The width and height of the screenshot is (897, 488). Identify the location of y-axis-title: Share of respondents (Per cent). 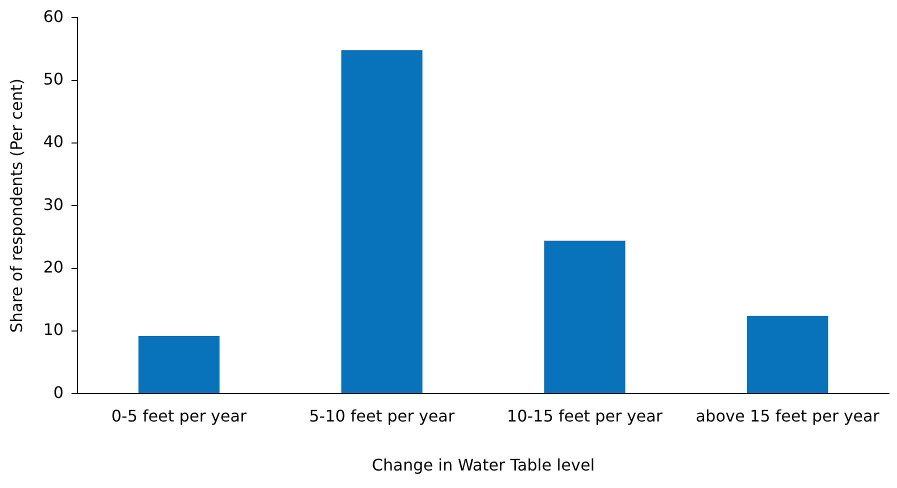
(16, 205).